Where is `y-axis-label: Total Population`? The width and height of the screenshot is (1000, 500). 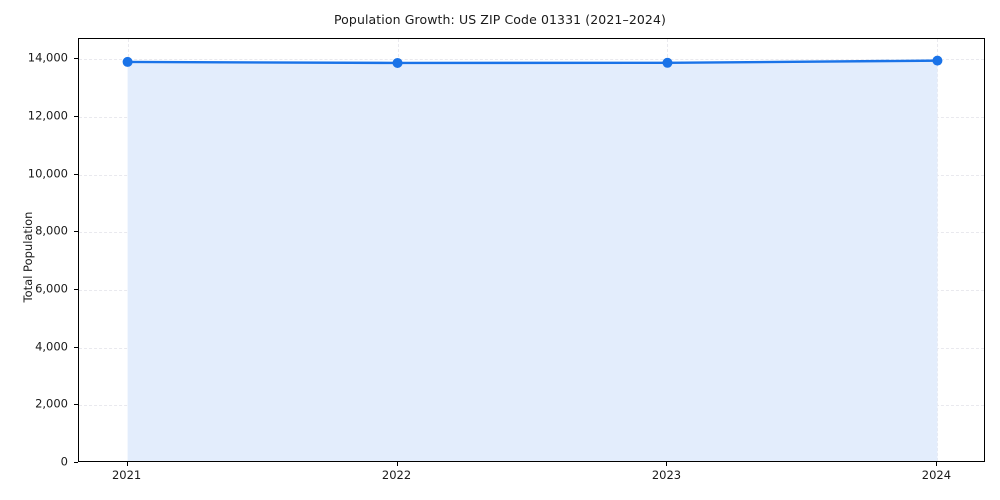
y-axis-label: Total Population is located at coordinates (28, 257).